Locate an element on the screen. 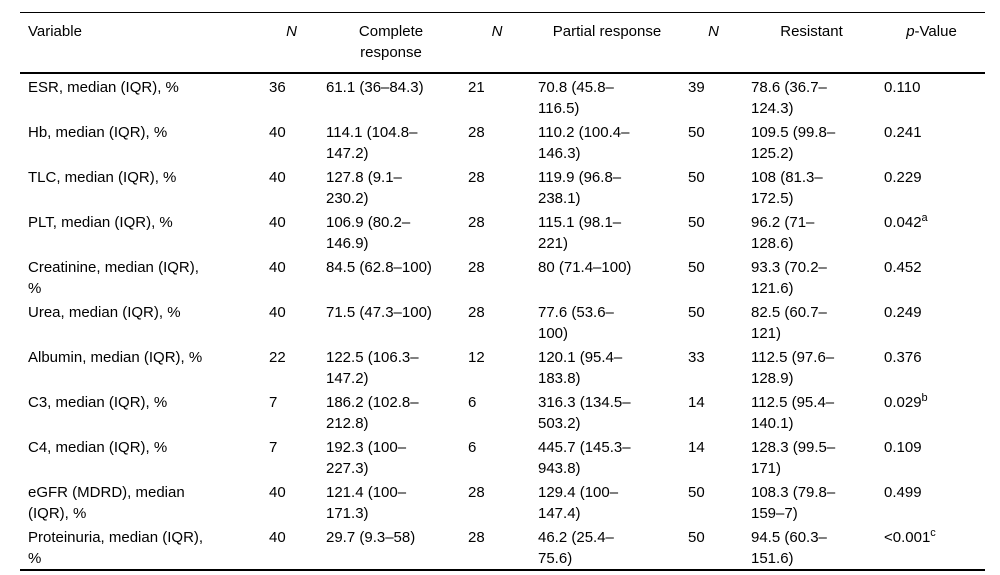 Image resolution: width=1000 pixels, height=575 pixels. cell-complete-response: 127.8 (9.1– 230.2) is located at coordinates (364, 188).